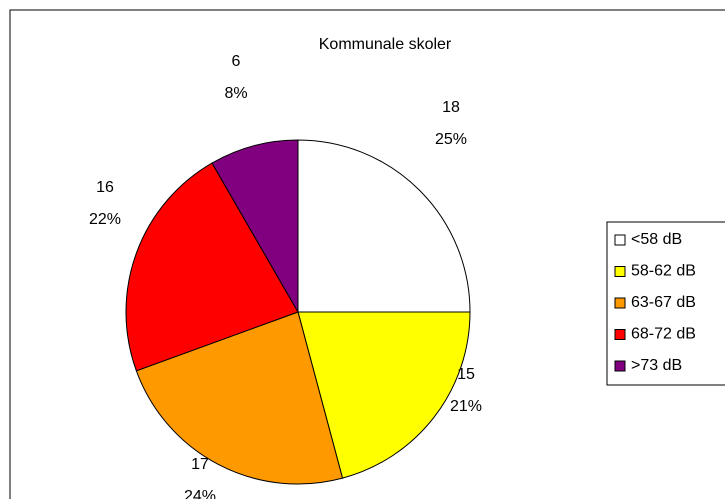 The width and height of the screenshot is (725, 499). I want to click on data-label: 15, so click(466, 374).